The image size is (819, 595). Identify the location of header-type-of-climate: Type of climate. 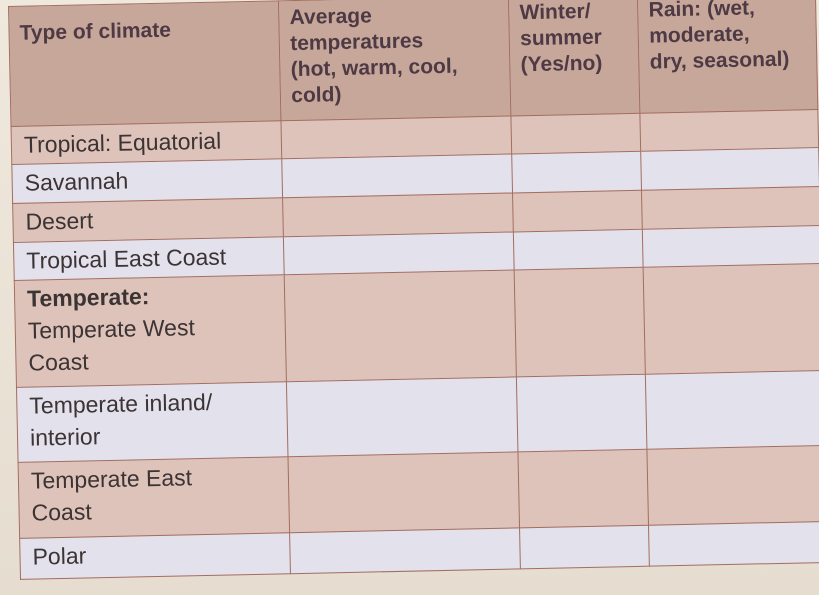
(145, 63).